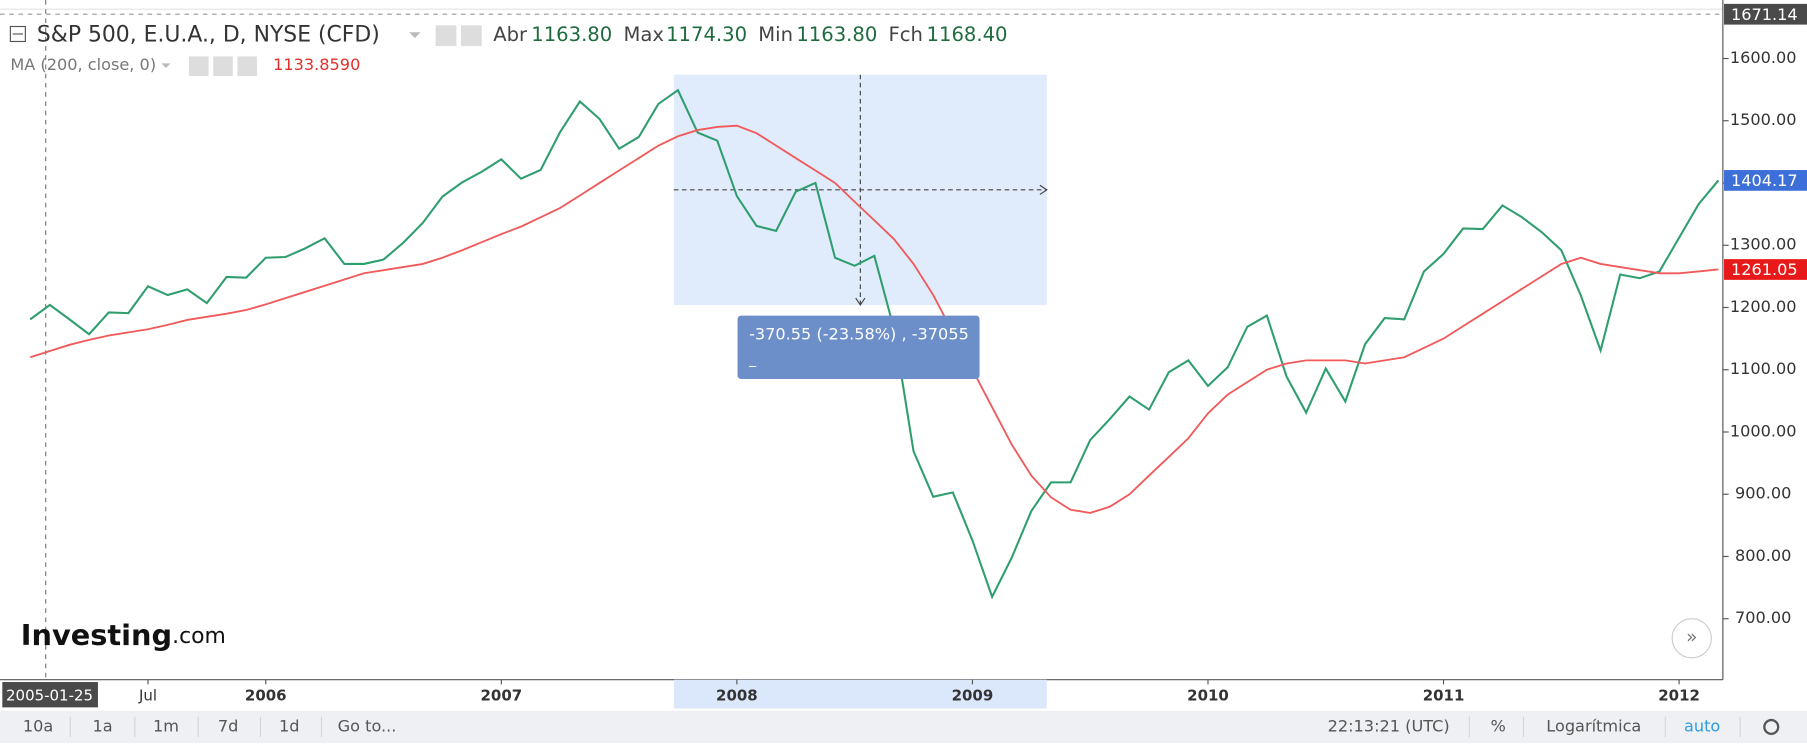  What do you see at coordinates (102, 725) in the screenshot?
I see `range-button: 1a` at bounding box center [102, 725].